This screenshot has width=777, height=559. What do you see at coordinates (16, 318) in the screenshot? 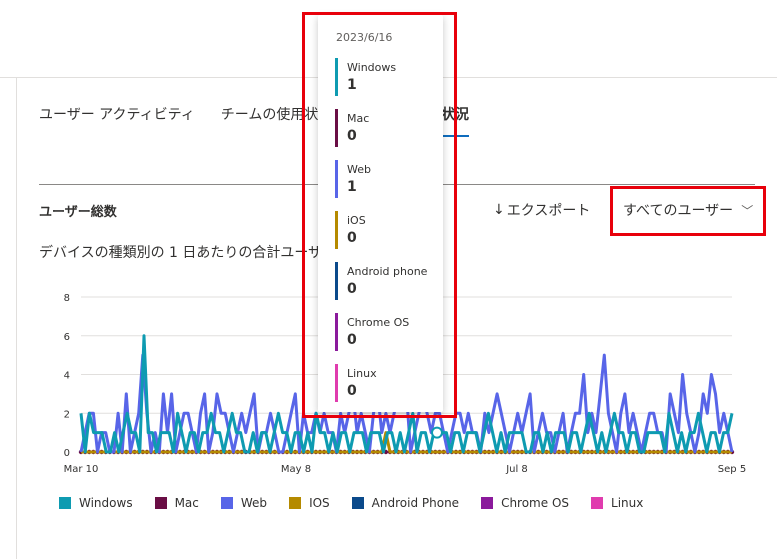
I see `nav-divider` at bounding box center [16, 318].